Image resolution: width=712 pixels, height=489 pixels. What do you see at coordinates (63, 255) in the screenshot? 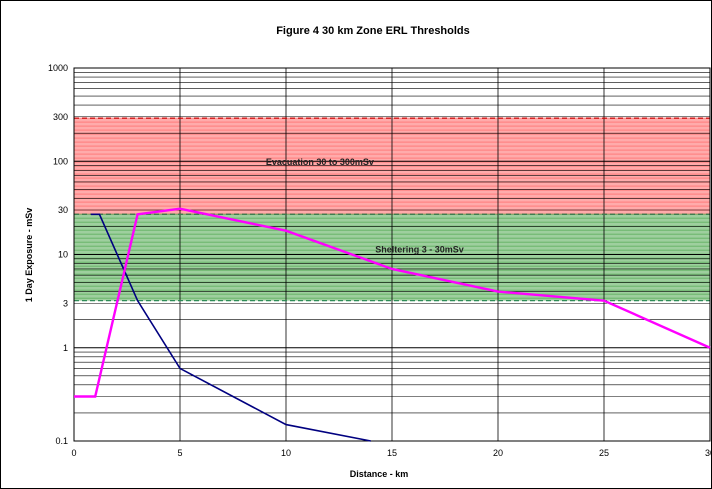
I see `y-tick-label: 10` at bounding box center [63, 255].